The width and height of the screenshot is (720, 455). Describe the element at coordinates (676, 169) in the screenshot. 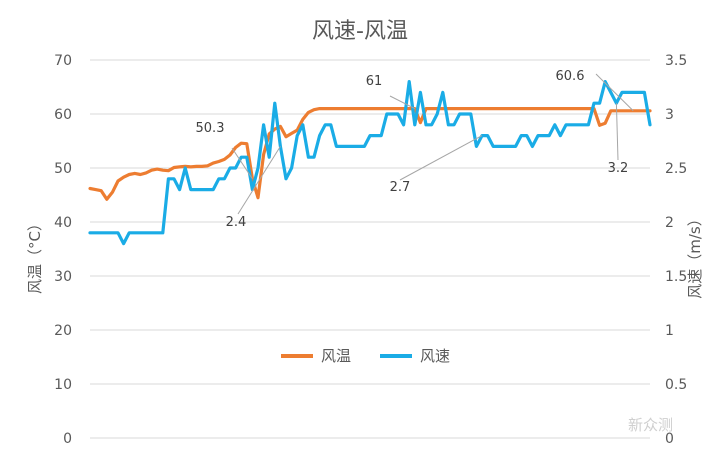

I see `right-tick-label: 2.5` at that location.